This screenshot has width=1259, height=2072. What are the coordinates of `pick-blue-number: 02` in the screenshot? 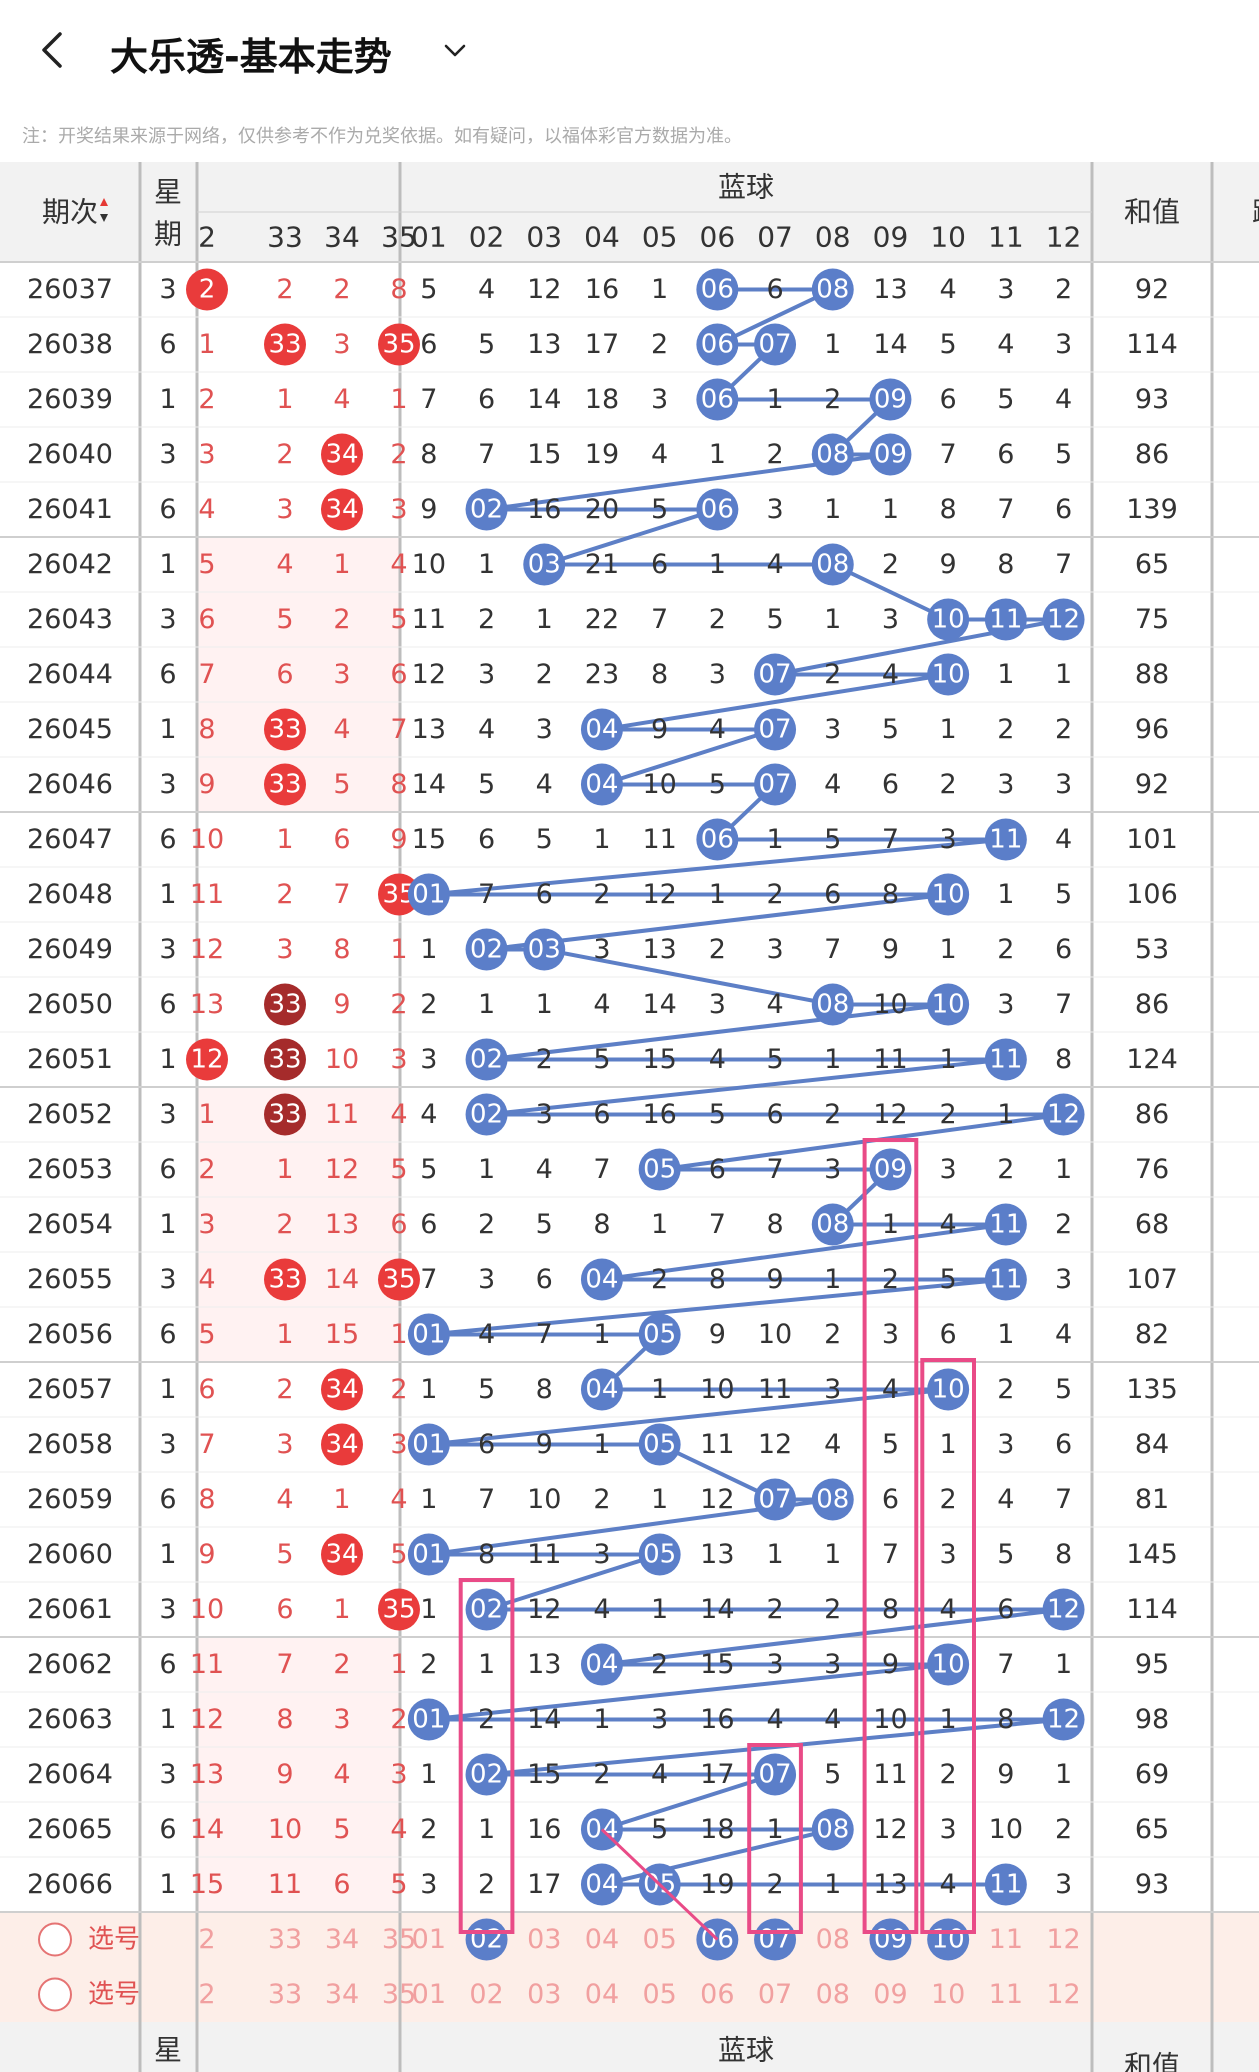 It's located at (486, 1994).